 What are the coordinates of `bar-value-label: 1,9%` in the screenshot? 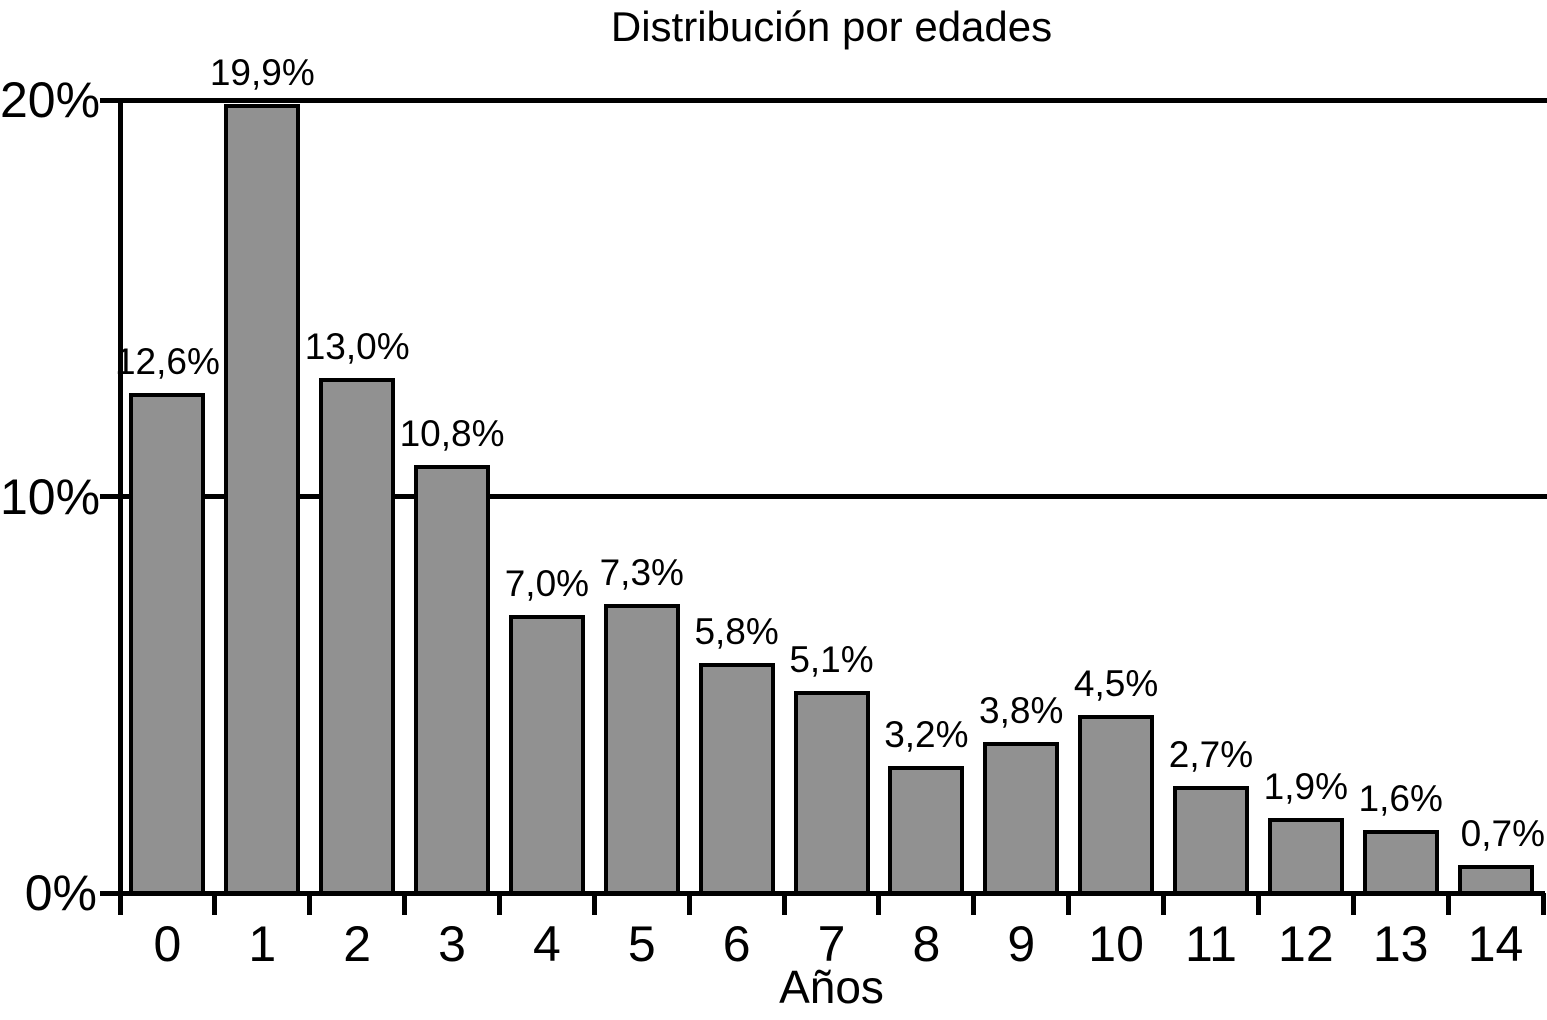 It's located at (1305, 786).